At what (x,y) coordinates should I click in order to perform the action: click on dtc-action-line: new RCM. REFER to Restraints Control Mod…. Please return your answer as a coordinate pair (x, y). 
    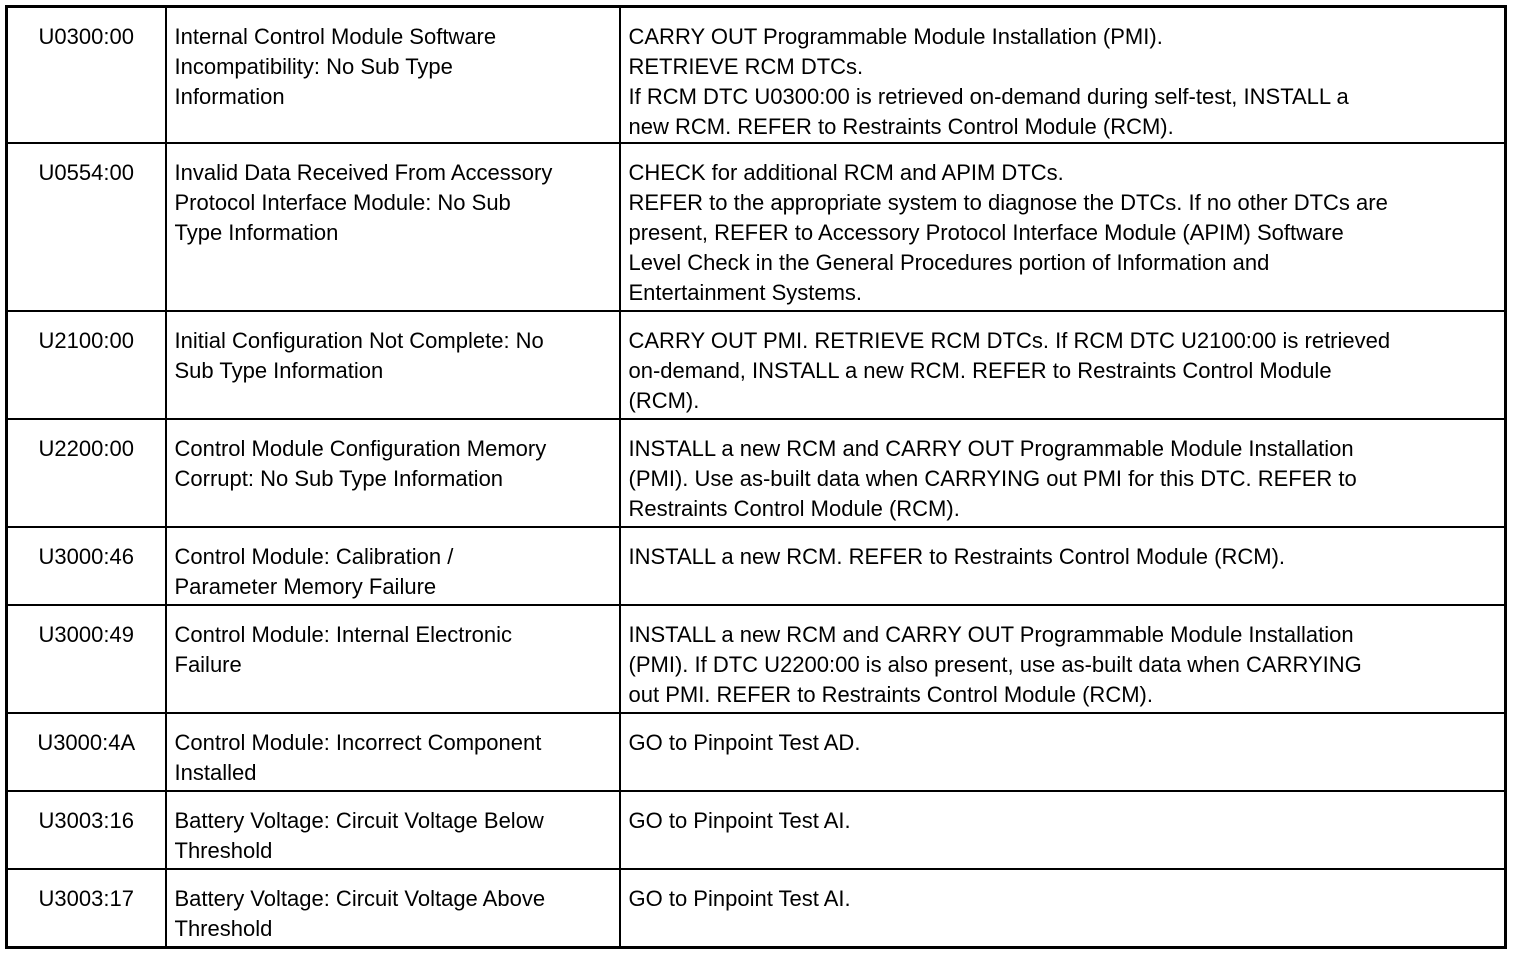
    Looking at the image, I should click on (901, 126).